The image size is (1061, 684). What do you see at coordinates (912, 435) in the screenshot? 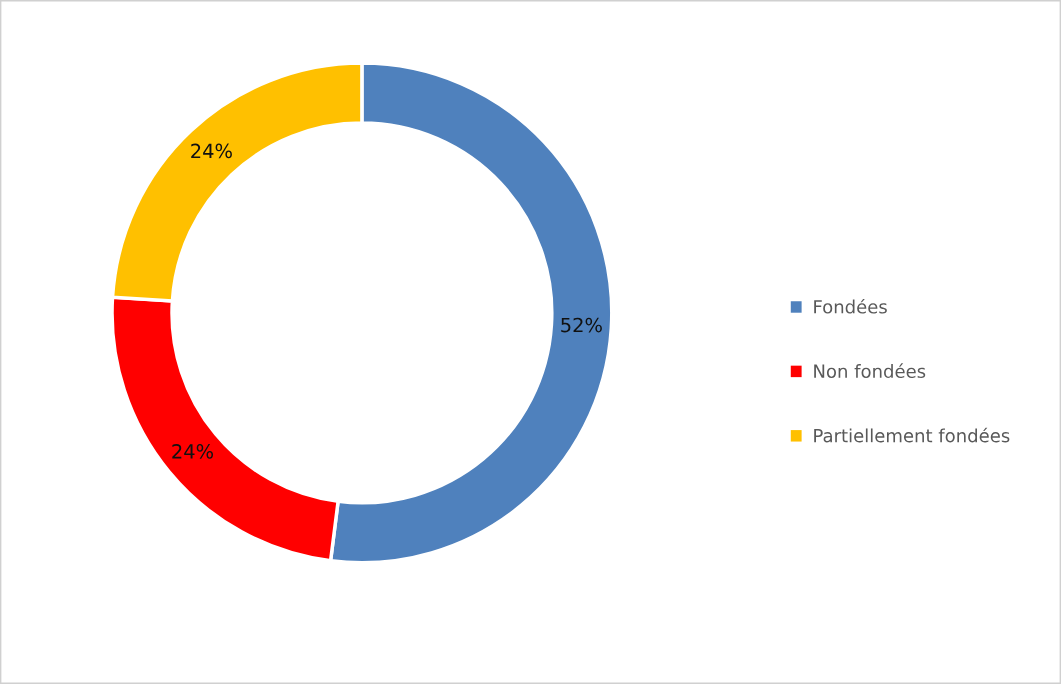
I see `legend-label: Partiellement fondées` at bounding box center [912, 435].